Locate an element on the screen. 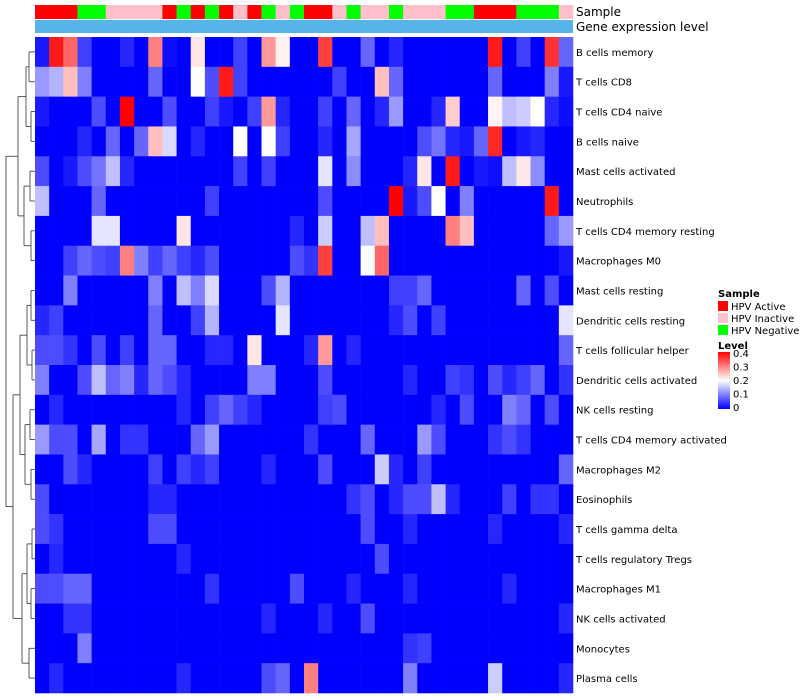 The image size is (800, 700). row-label: Eosinophils is located at coordinates (604, 500).